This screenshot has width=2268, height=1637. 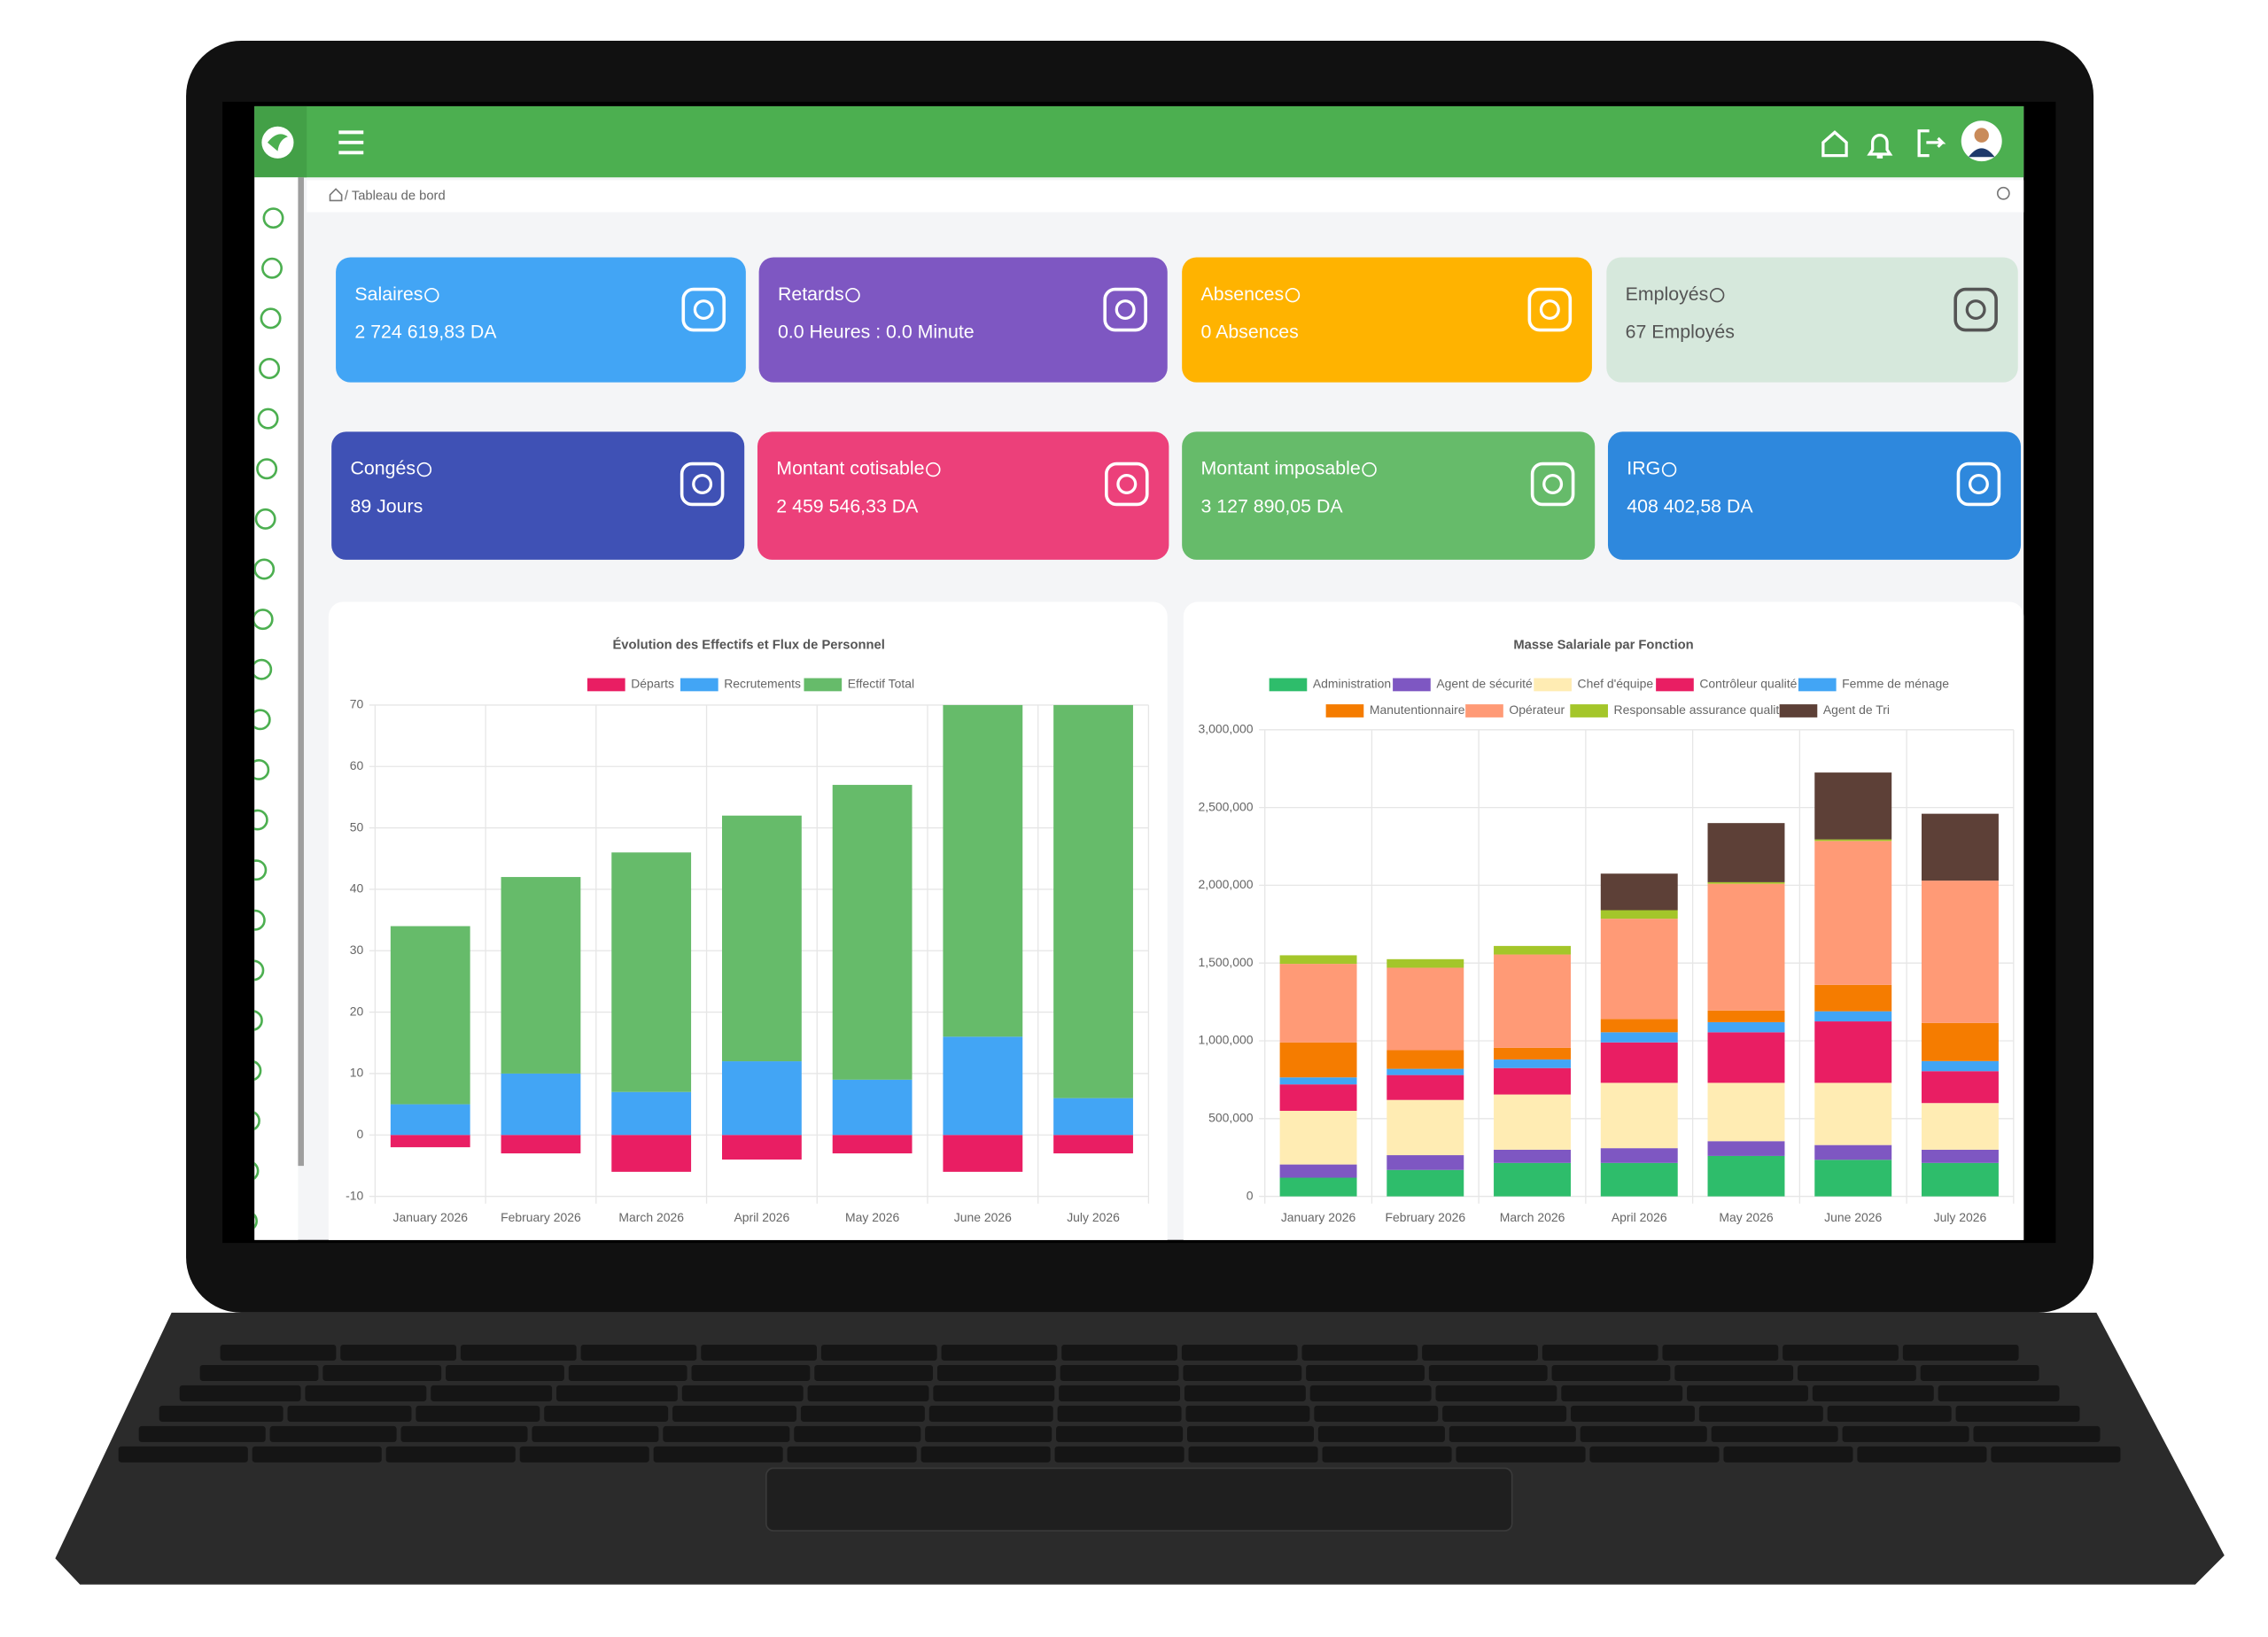 I want to click on legend-label: Contrôleur qualité, so click(x=1748, y=684).